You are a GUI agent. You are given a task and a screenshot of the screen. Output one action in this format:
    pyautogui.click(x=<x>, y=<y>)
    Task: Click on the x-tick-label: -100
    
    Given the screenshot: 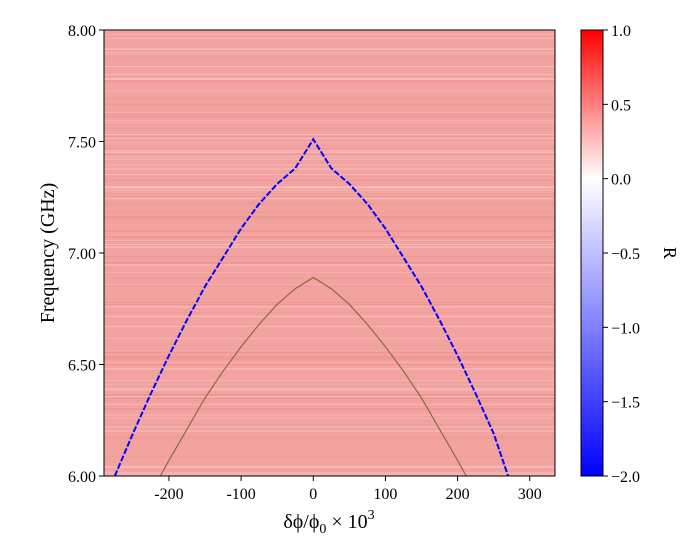 What is the action you would take?
    pyautogui.click(x=240, y=494)
    